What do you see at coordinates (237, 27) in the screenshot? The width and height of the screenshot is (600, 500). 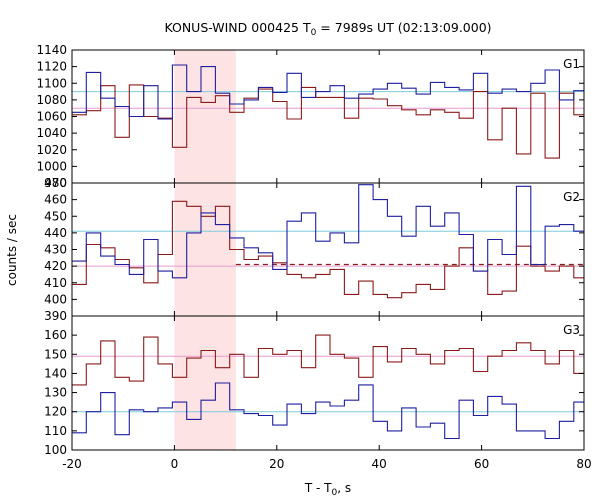 I see `chart-title-main: KONUS-WIND 000425 T` at bounding box center [237, 27].